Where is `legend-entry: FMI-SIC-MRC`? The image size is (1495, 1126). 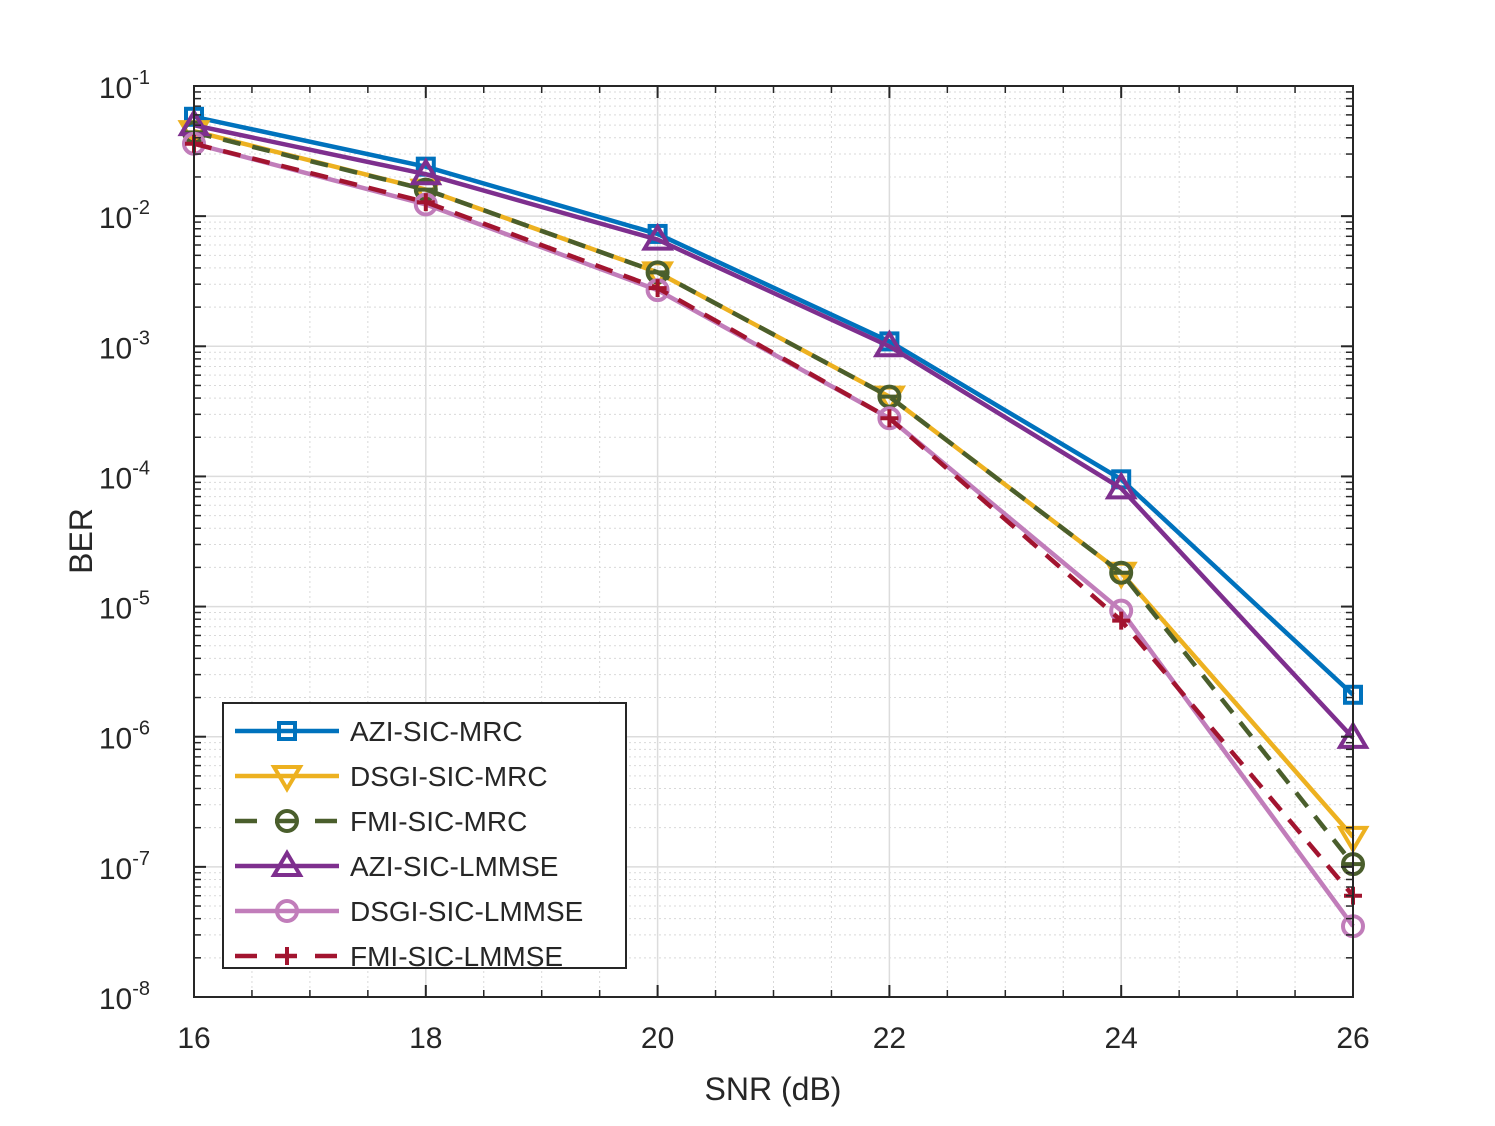
legend-entry: FMI-SIC-MRC is located at coordinates (381, 821).